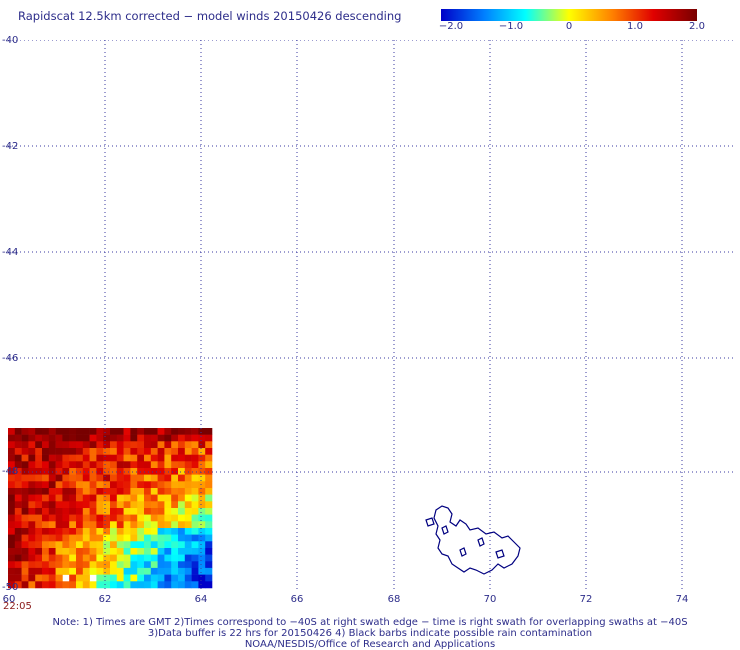  What do you see at coordinates (10, 471) in the screenshot?
I see `lat-label-48: -48` at bounding box center [10, 471].